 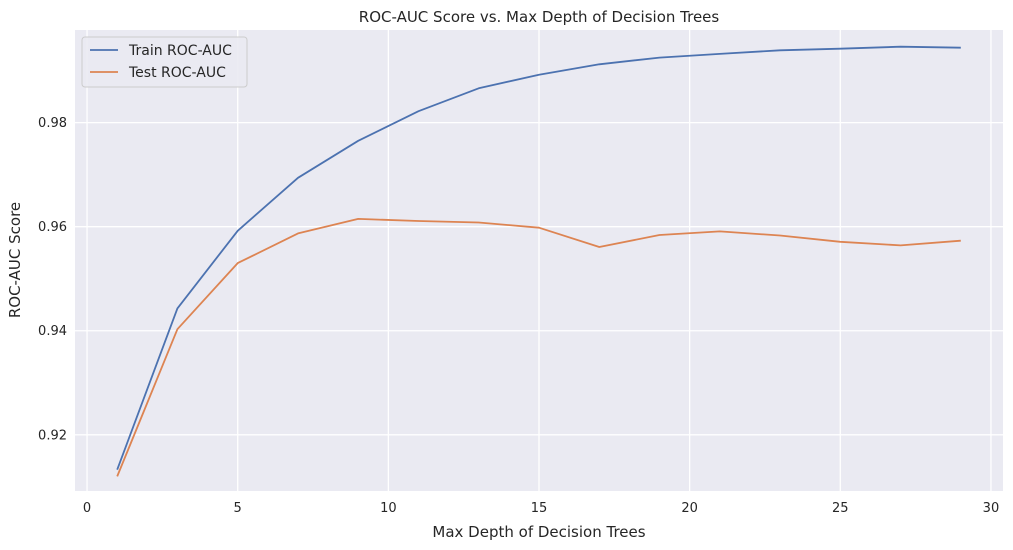 What do you see at coordinates (991, 508) in the screenshot?
I see `x-tick-label: 30` at bounding box center [991, 508].